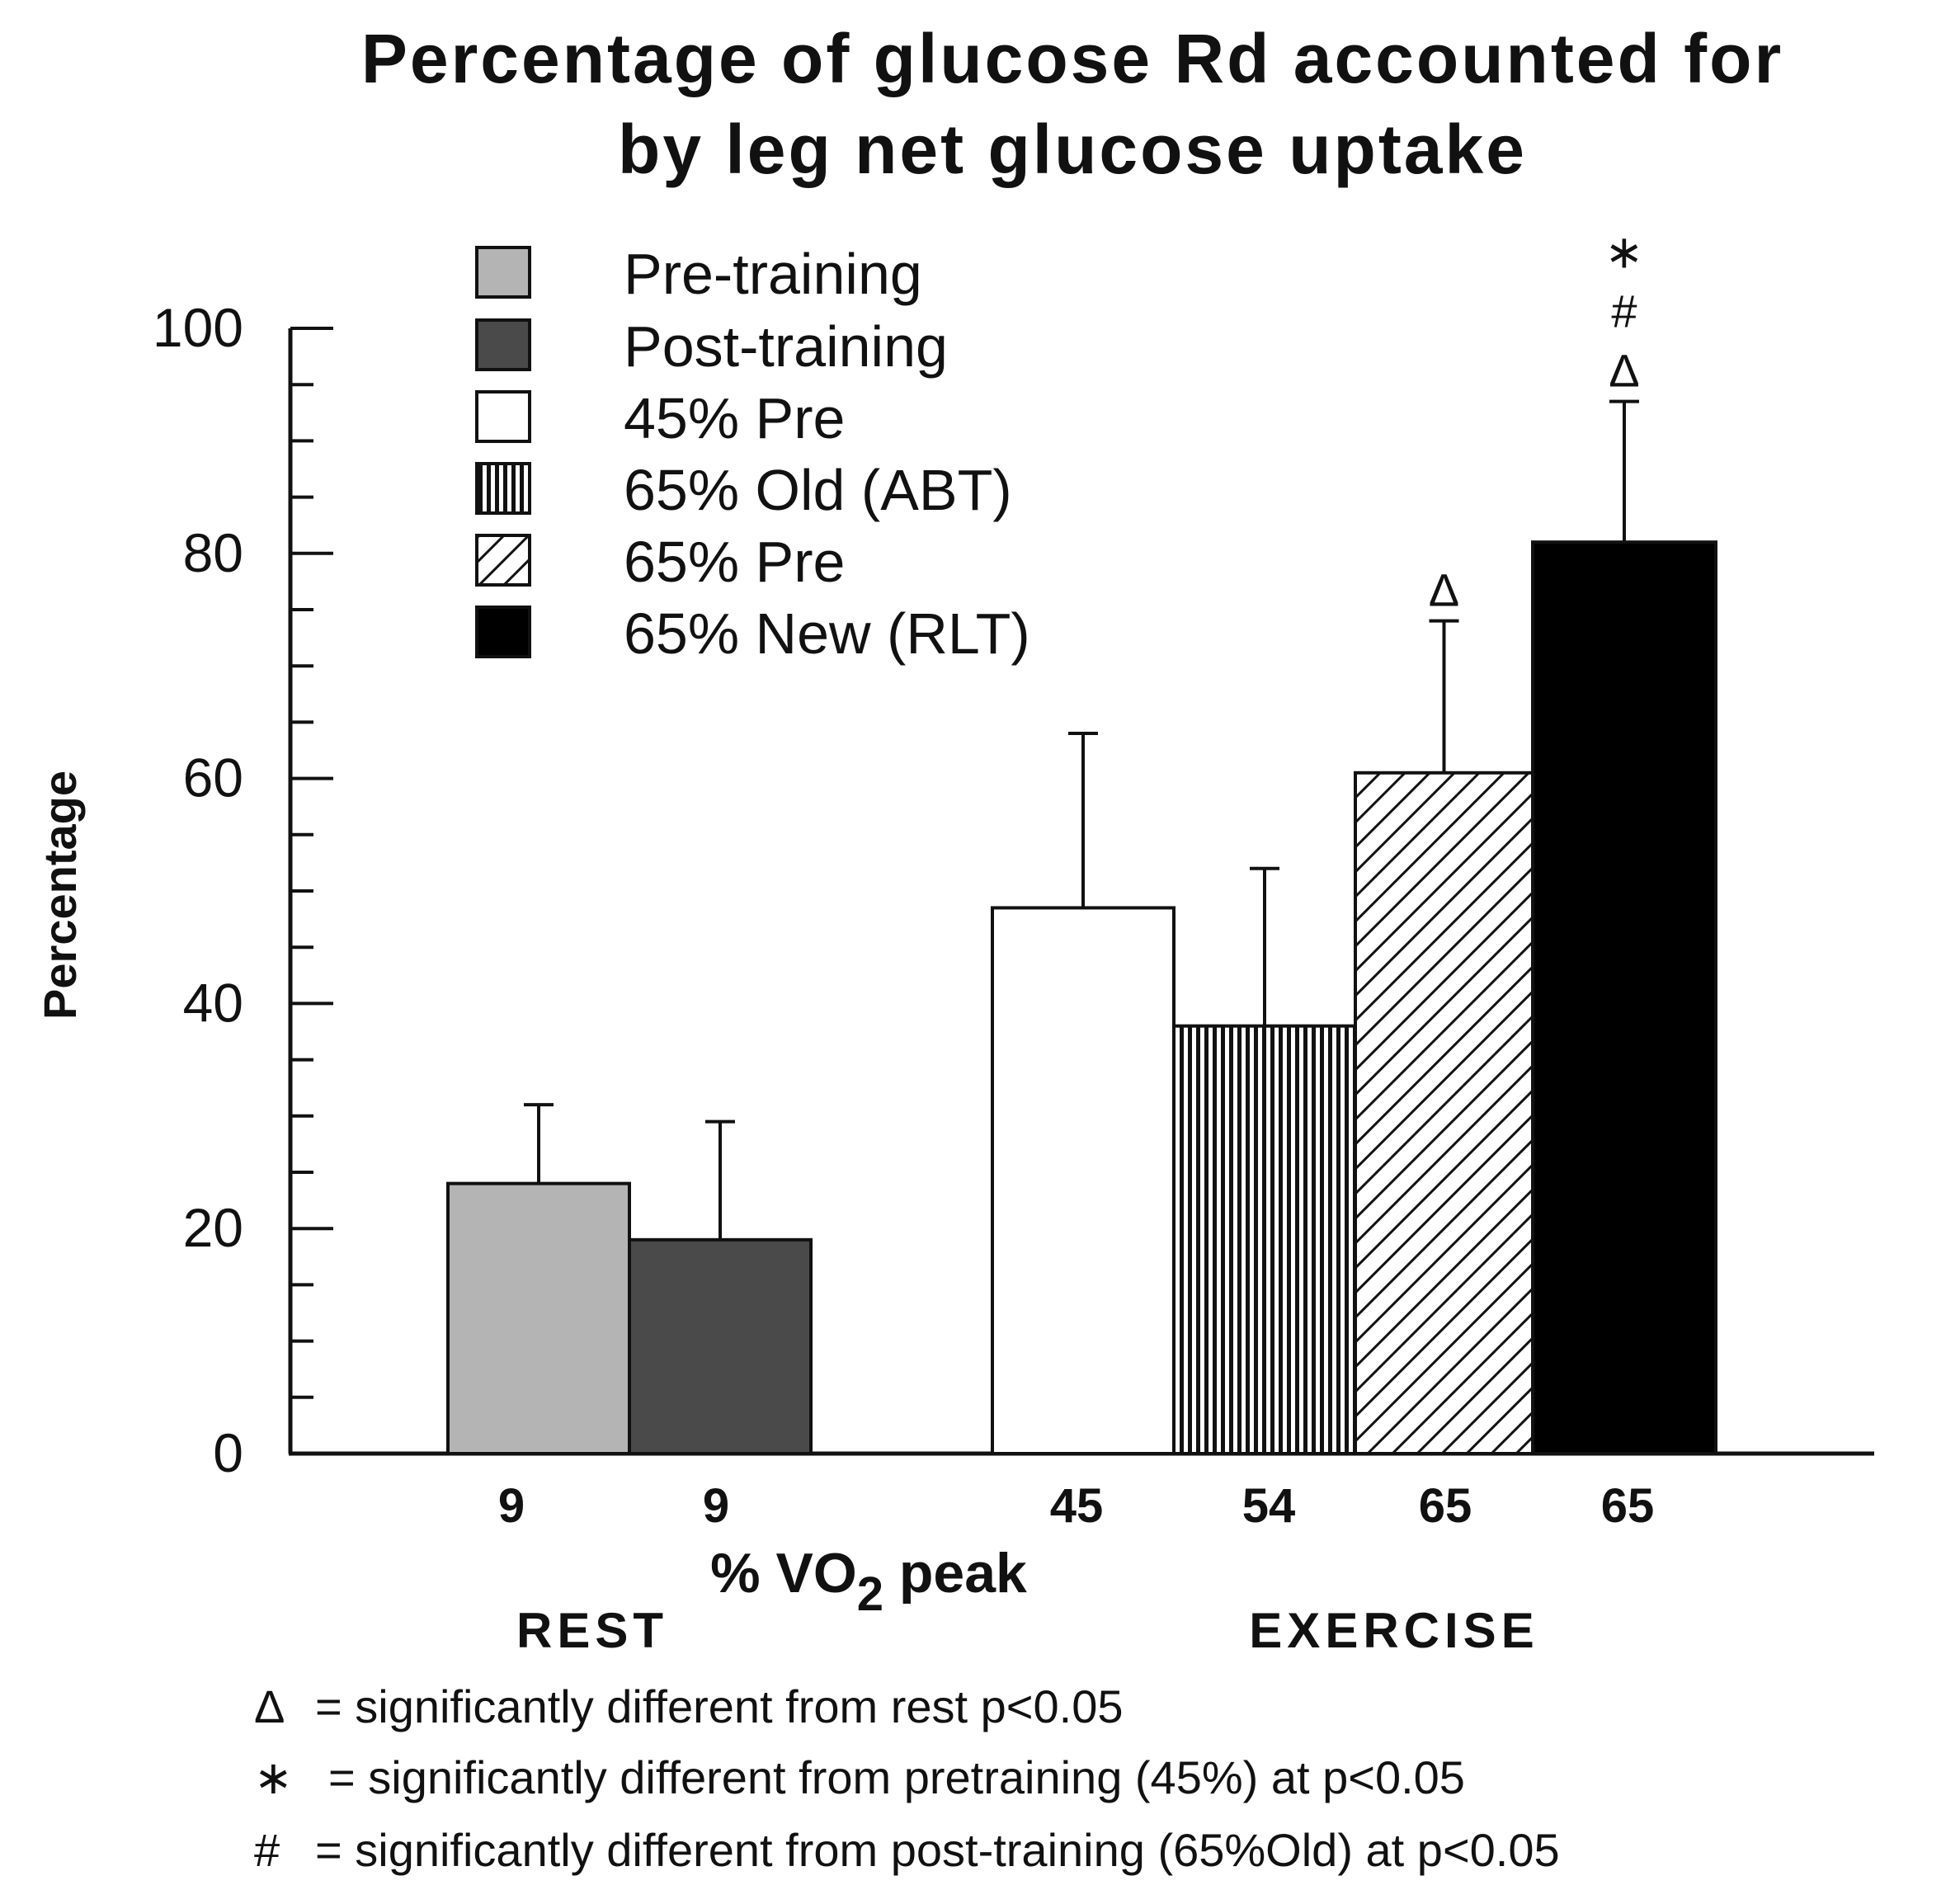  I want to click on y-tick-label: 80, so click(213, 552).